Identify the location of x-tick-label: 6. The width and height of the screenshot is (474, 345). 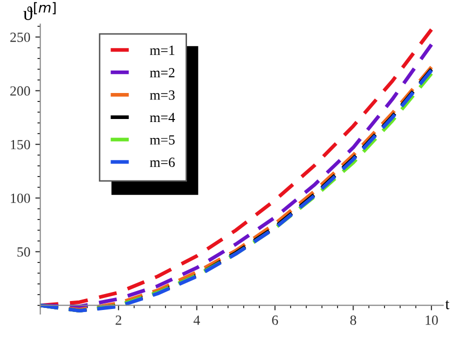
(275, 320).